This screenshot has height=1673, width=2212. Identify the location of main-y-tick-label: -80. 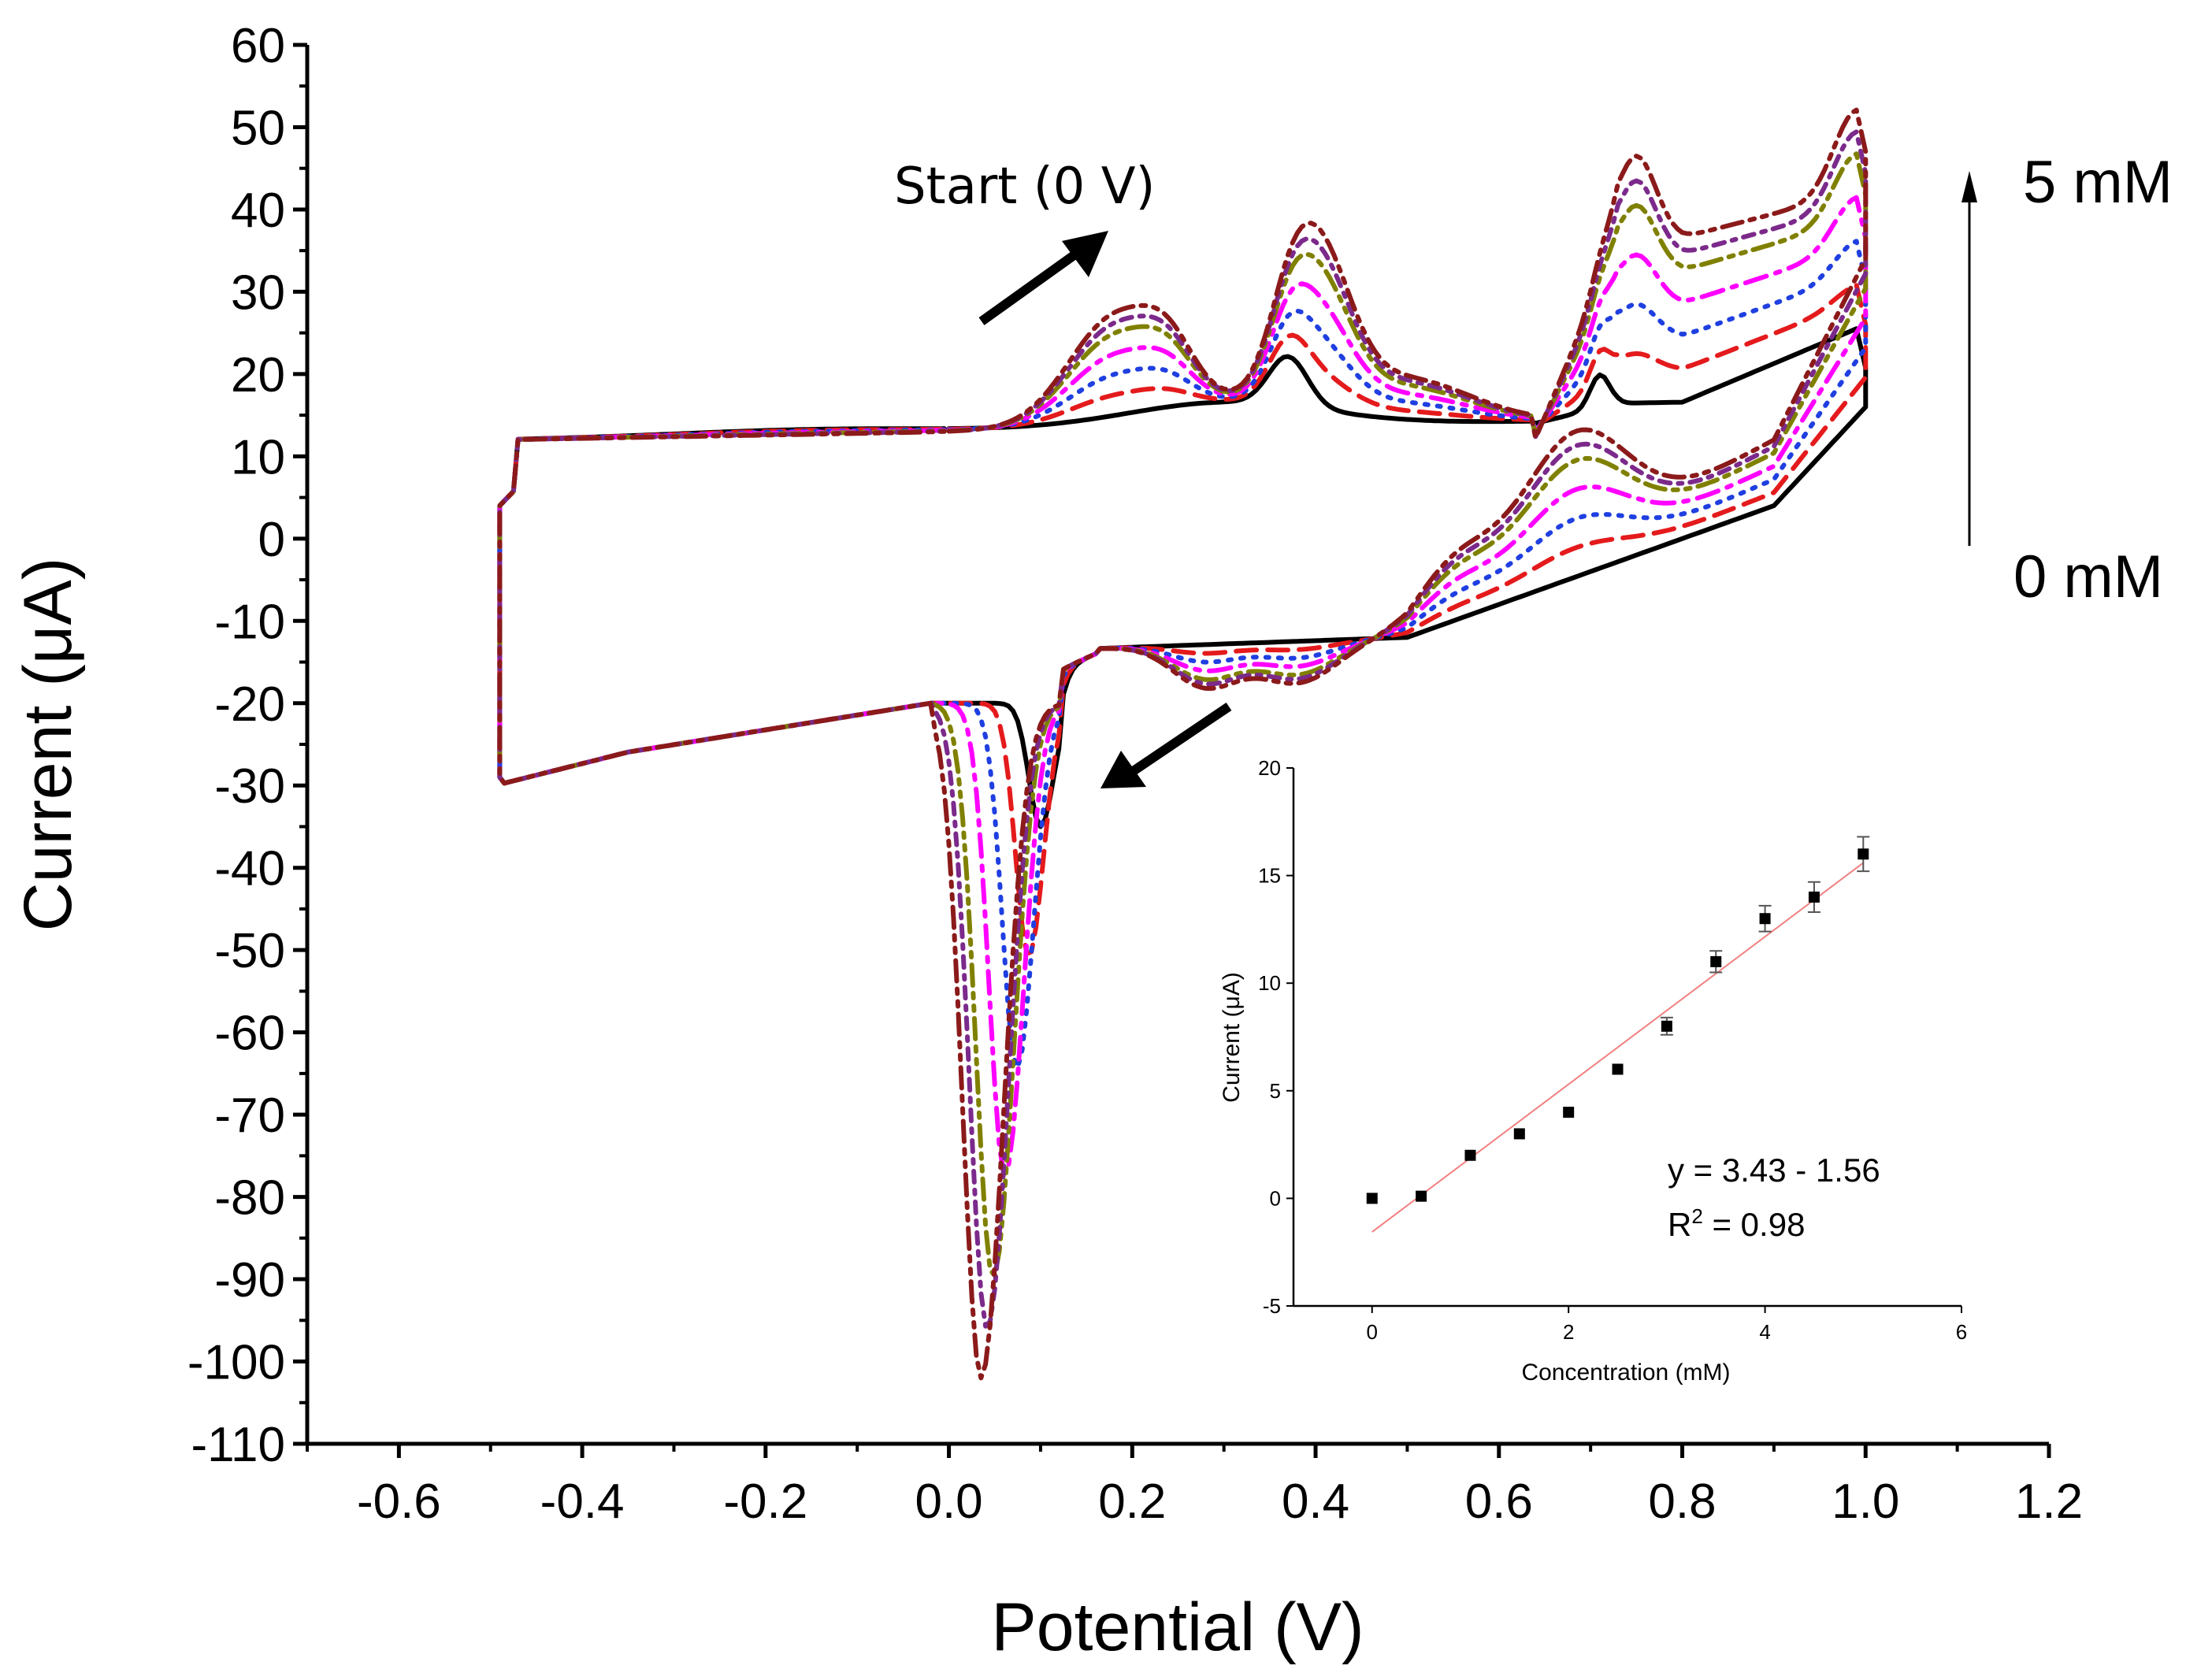
(249, 1198).